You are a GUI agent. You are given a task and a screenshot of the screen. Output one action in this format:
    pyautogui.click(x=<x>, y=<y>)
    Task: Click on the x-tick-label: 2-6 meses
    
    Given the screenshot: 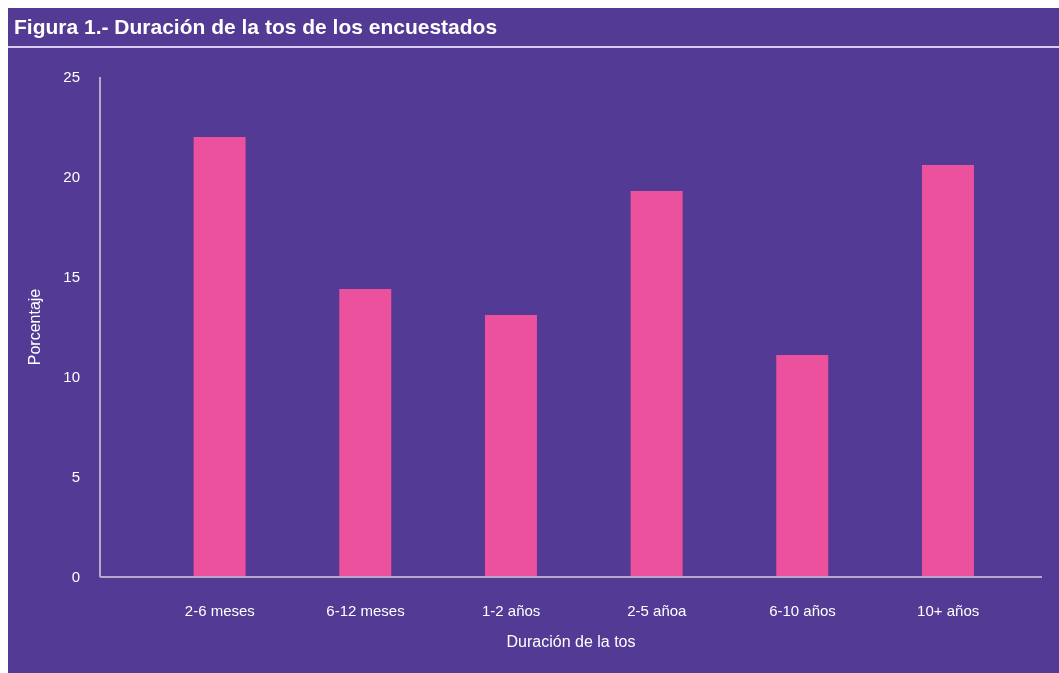 What is the action you would take?
    pyautogui.click(x=219, y=610)
    